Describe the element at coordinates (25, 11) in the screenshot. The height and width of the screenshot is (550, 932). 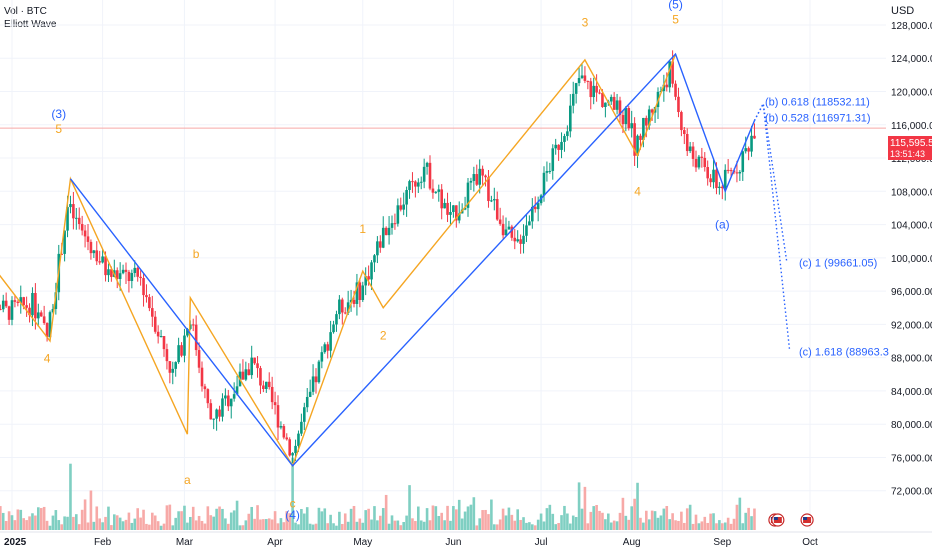
I see `volume-indicator-label: Vol · BTC` at that location.